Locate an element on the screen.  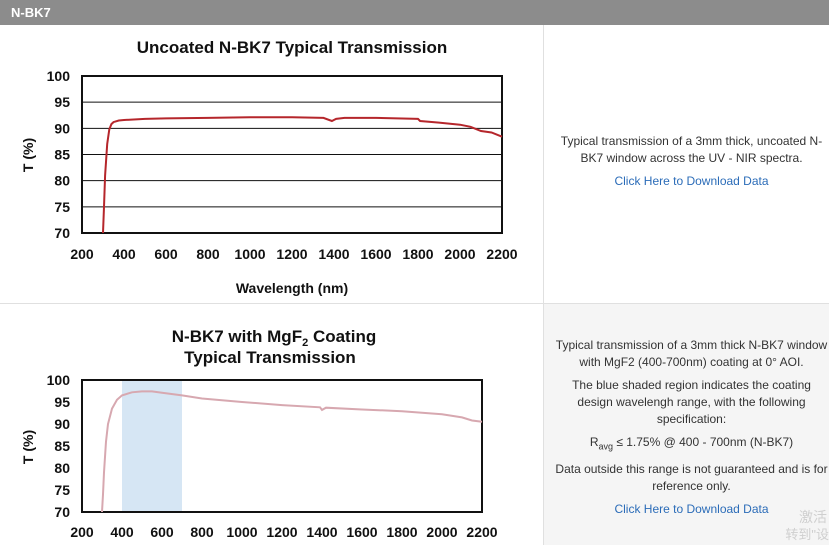
spec-symbol: R is located at coordinates (594, 442).